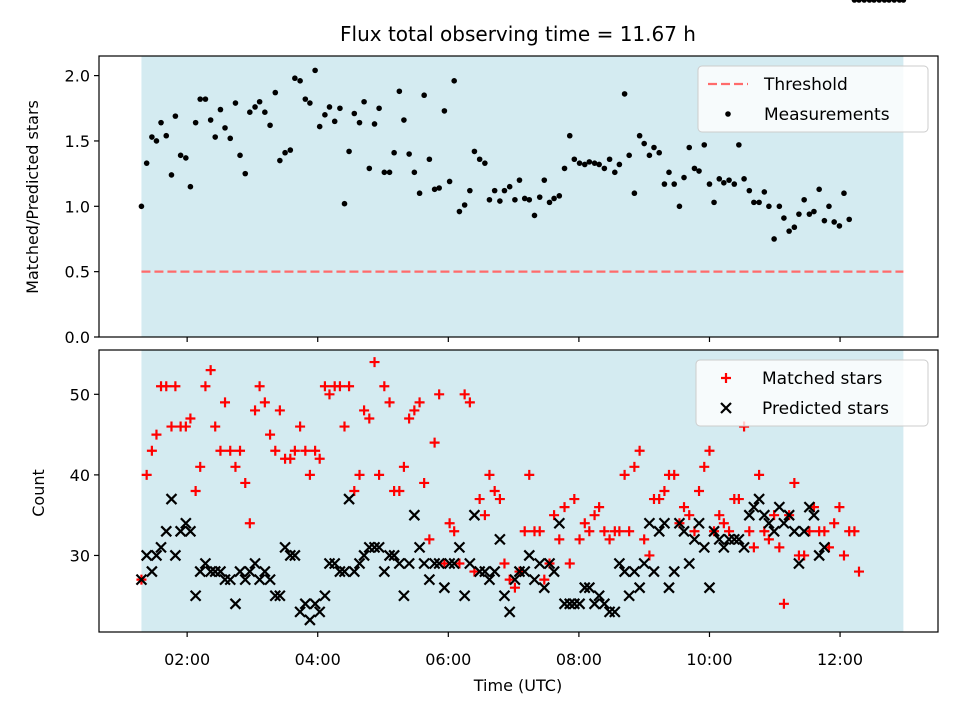 The height and width of the screenshot is (720, 960). I want to click on series-predicted-stars, so click(483, 559).